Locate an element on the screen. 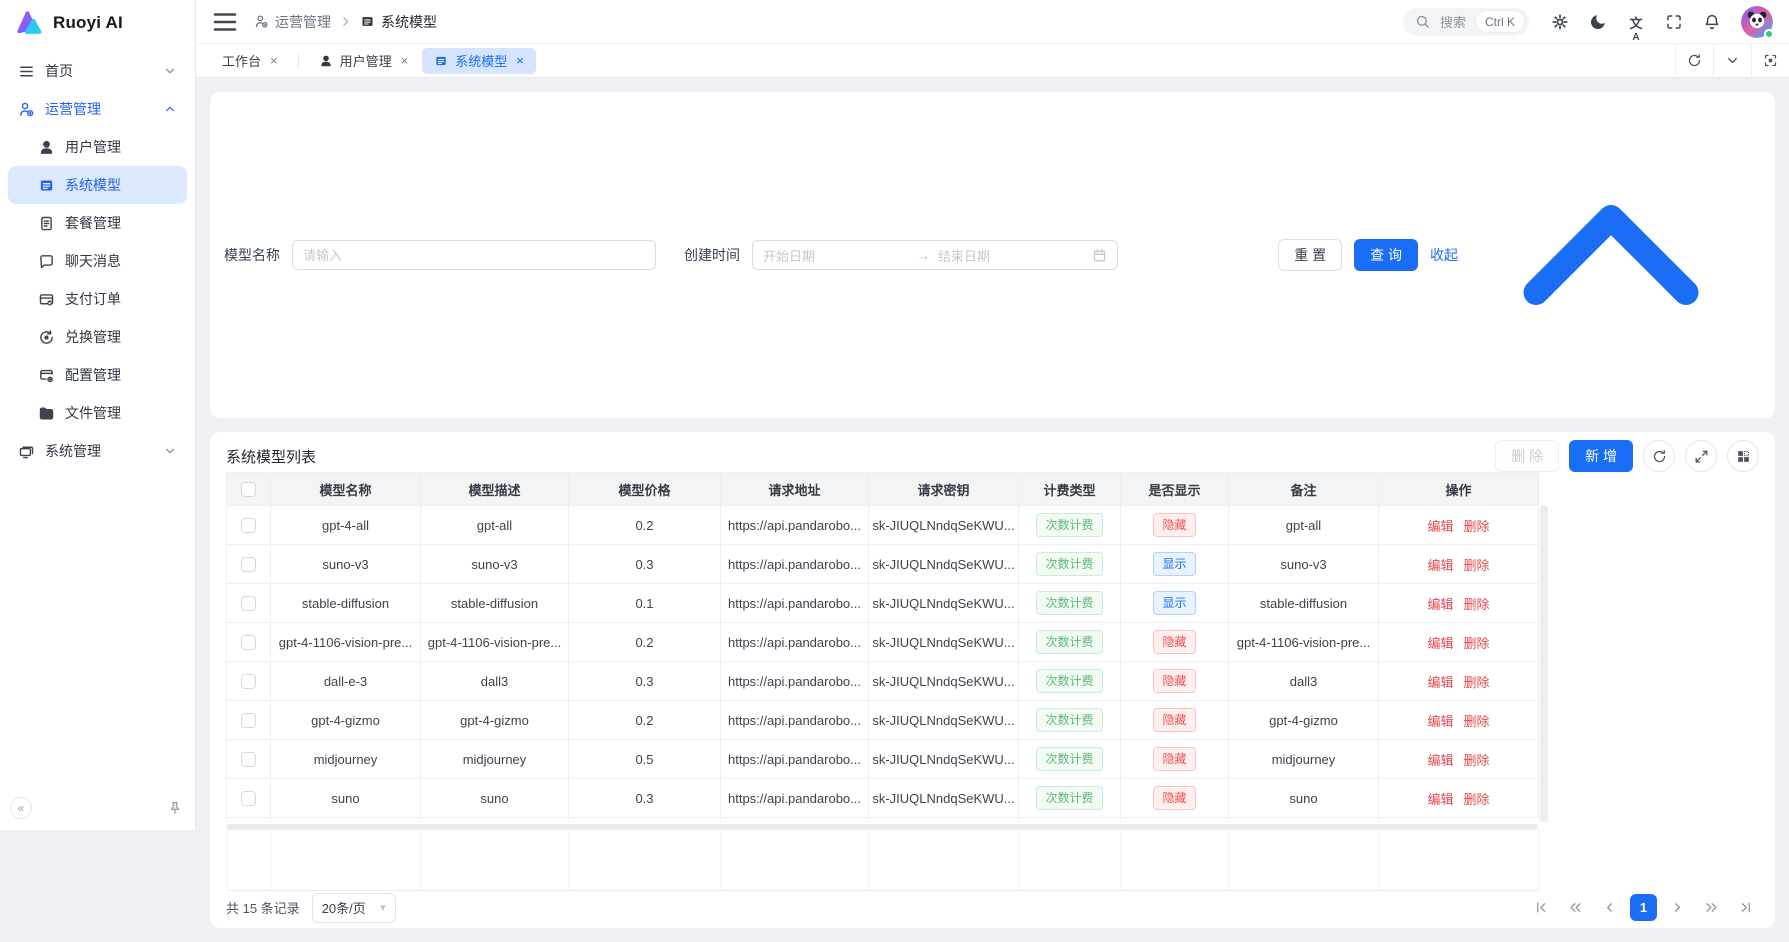 This screenshot has width=1789, height=942. add-button: 新 增 is located at coordinates (1601, 456).